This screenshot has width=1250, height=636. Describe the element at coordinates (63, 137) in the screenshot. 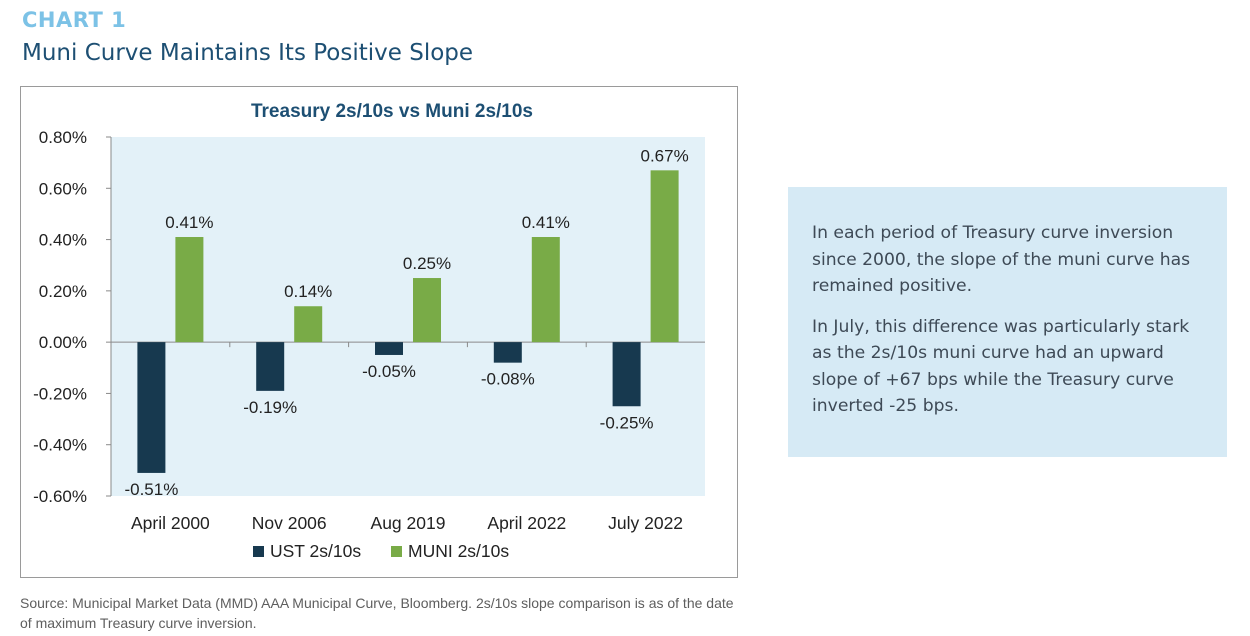

I see `y-tick-label: 0.80%` at that location.